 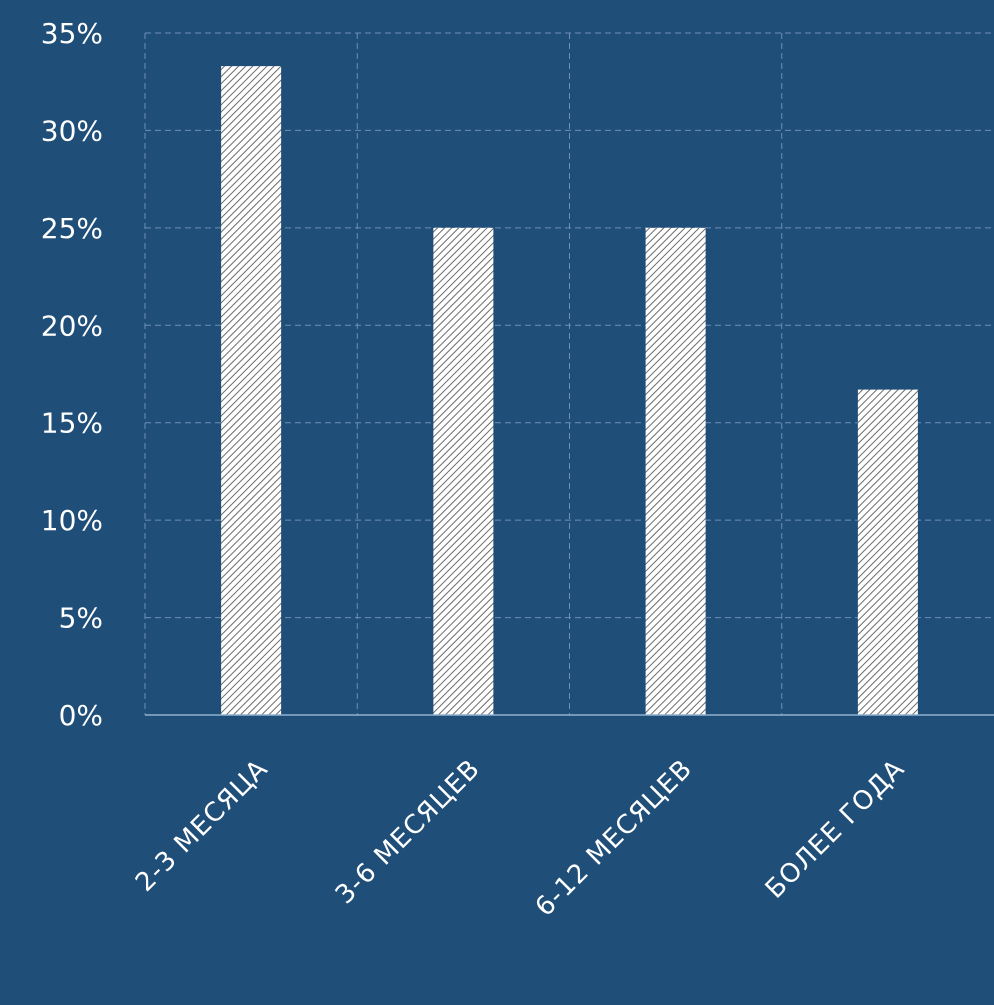 What do you see at coordinates (72, 33) in the screenshot?
I see `y-tick-label: 35%` at bounding box center [72, 33].